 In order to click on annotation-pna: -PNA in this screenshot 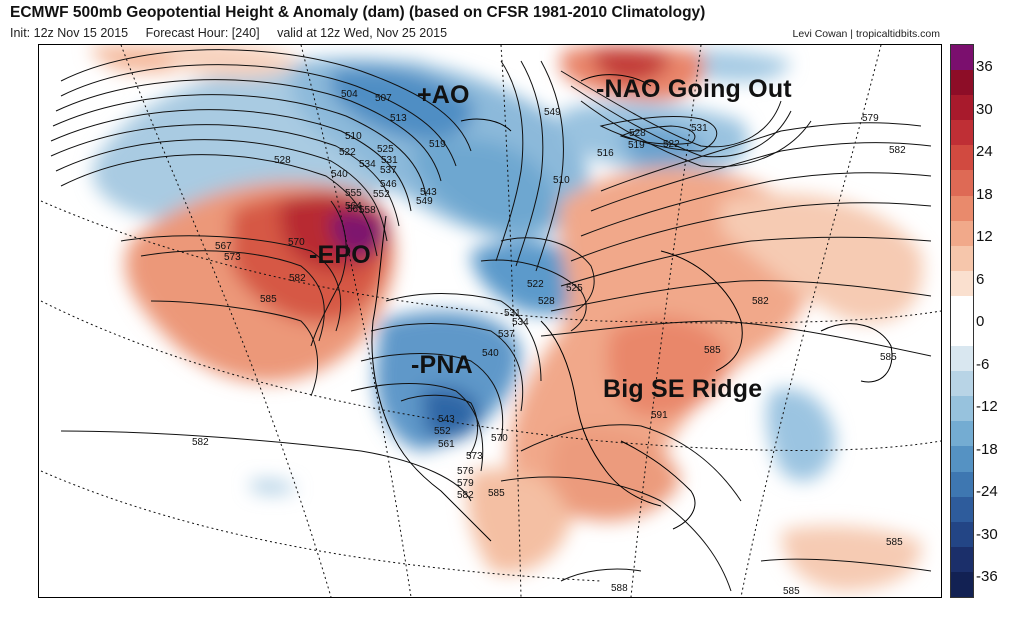, I will do `click(442, 365)`.